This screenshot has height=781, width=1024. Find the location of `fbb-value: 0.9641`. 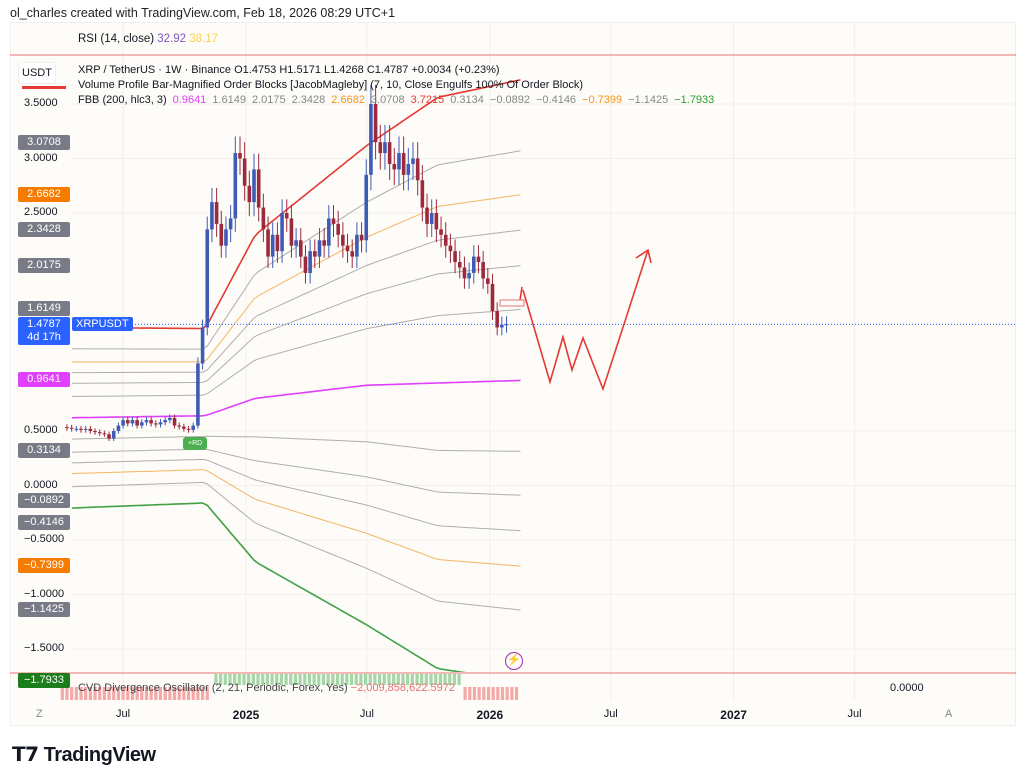

fbb-value: 0.9641 is located at coordinates (189, 100).